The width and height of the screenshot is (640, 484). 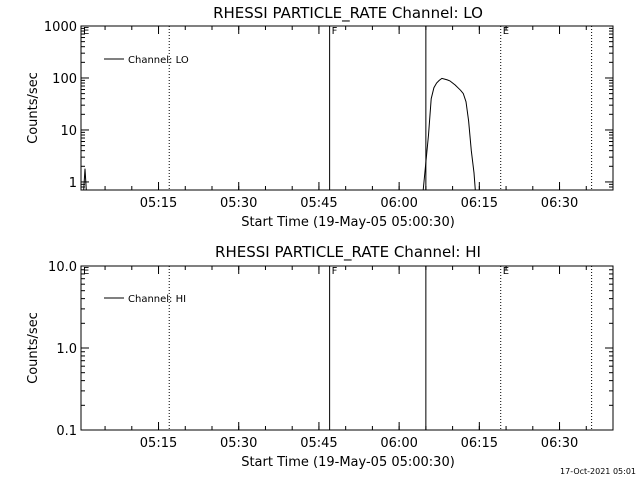 What do you see at coordinates (66, 431) in the screenshot?
I see `y-tick-label: 0.1` at bounding box center [66, 431].